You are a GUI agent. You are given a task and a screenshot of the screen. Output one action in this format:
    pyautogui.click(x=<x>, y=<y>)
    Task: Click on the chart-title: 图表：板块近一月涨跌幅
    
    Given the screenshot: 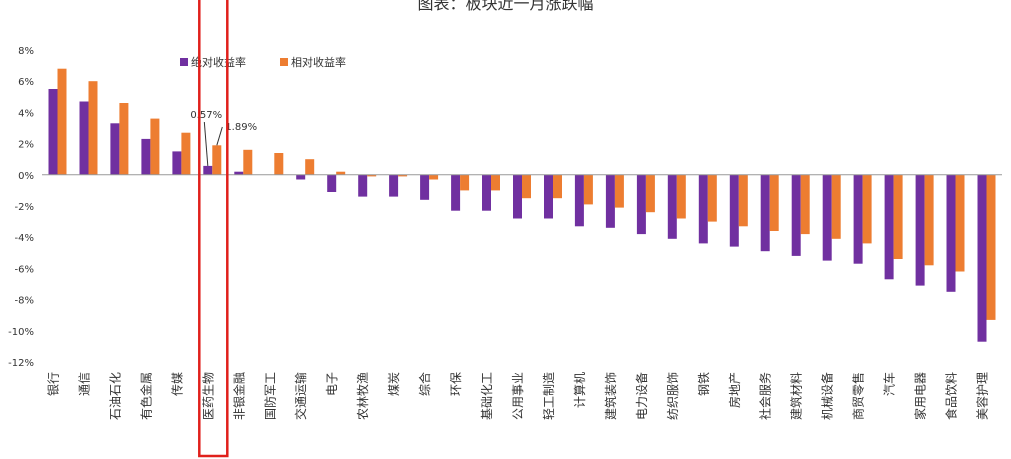 What is the action you would take?
    pyautogui.click(x=505, y=6)
    